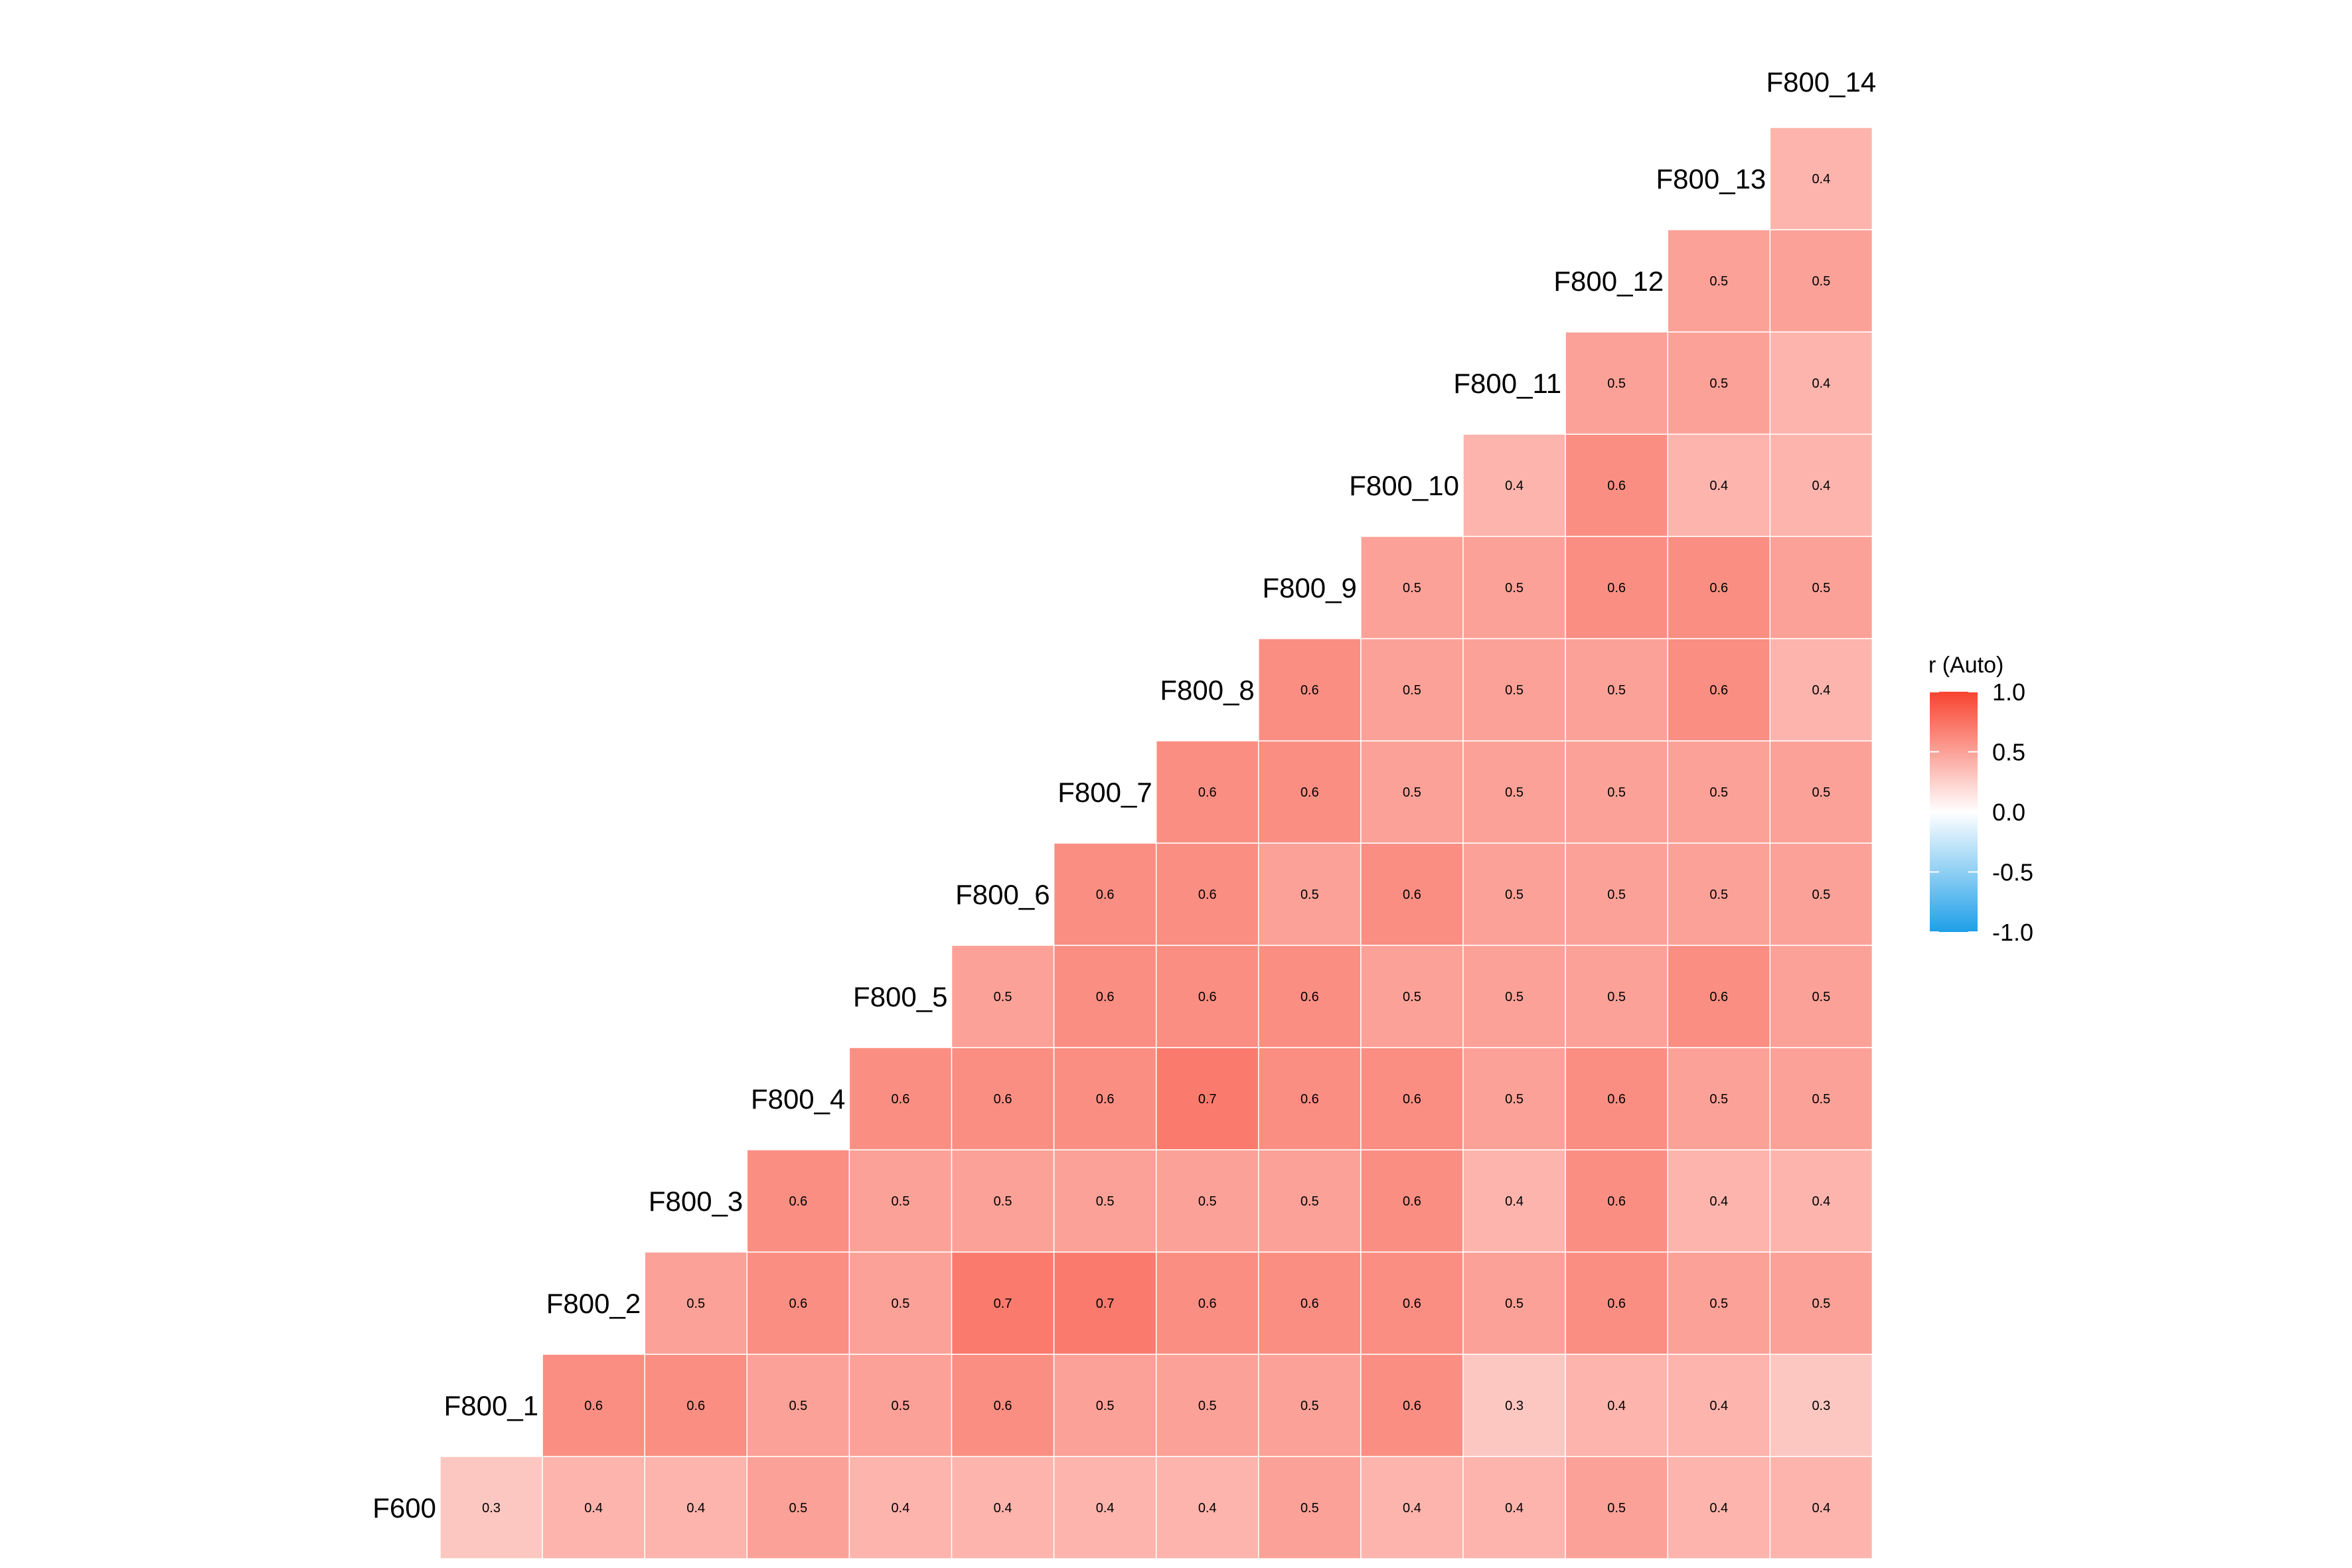 Image resolution: width=2352 pixels, height=1568 pixels. I want to click on row-label: F800_1, so click(491, 1405).